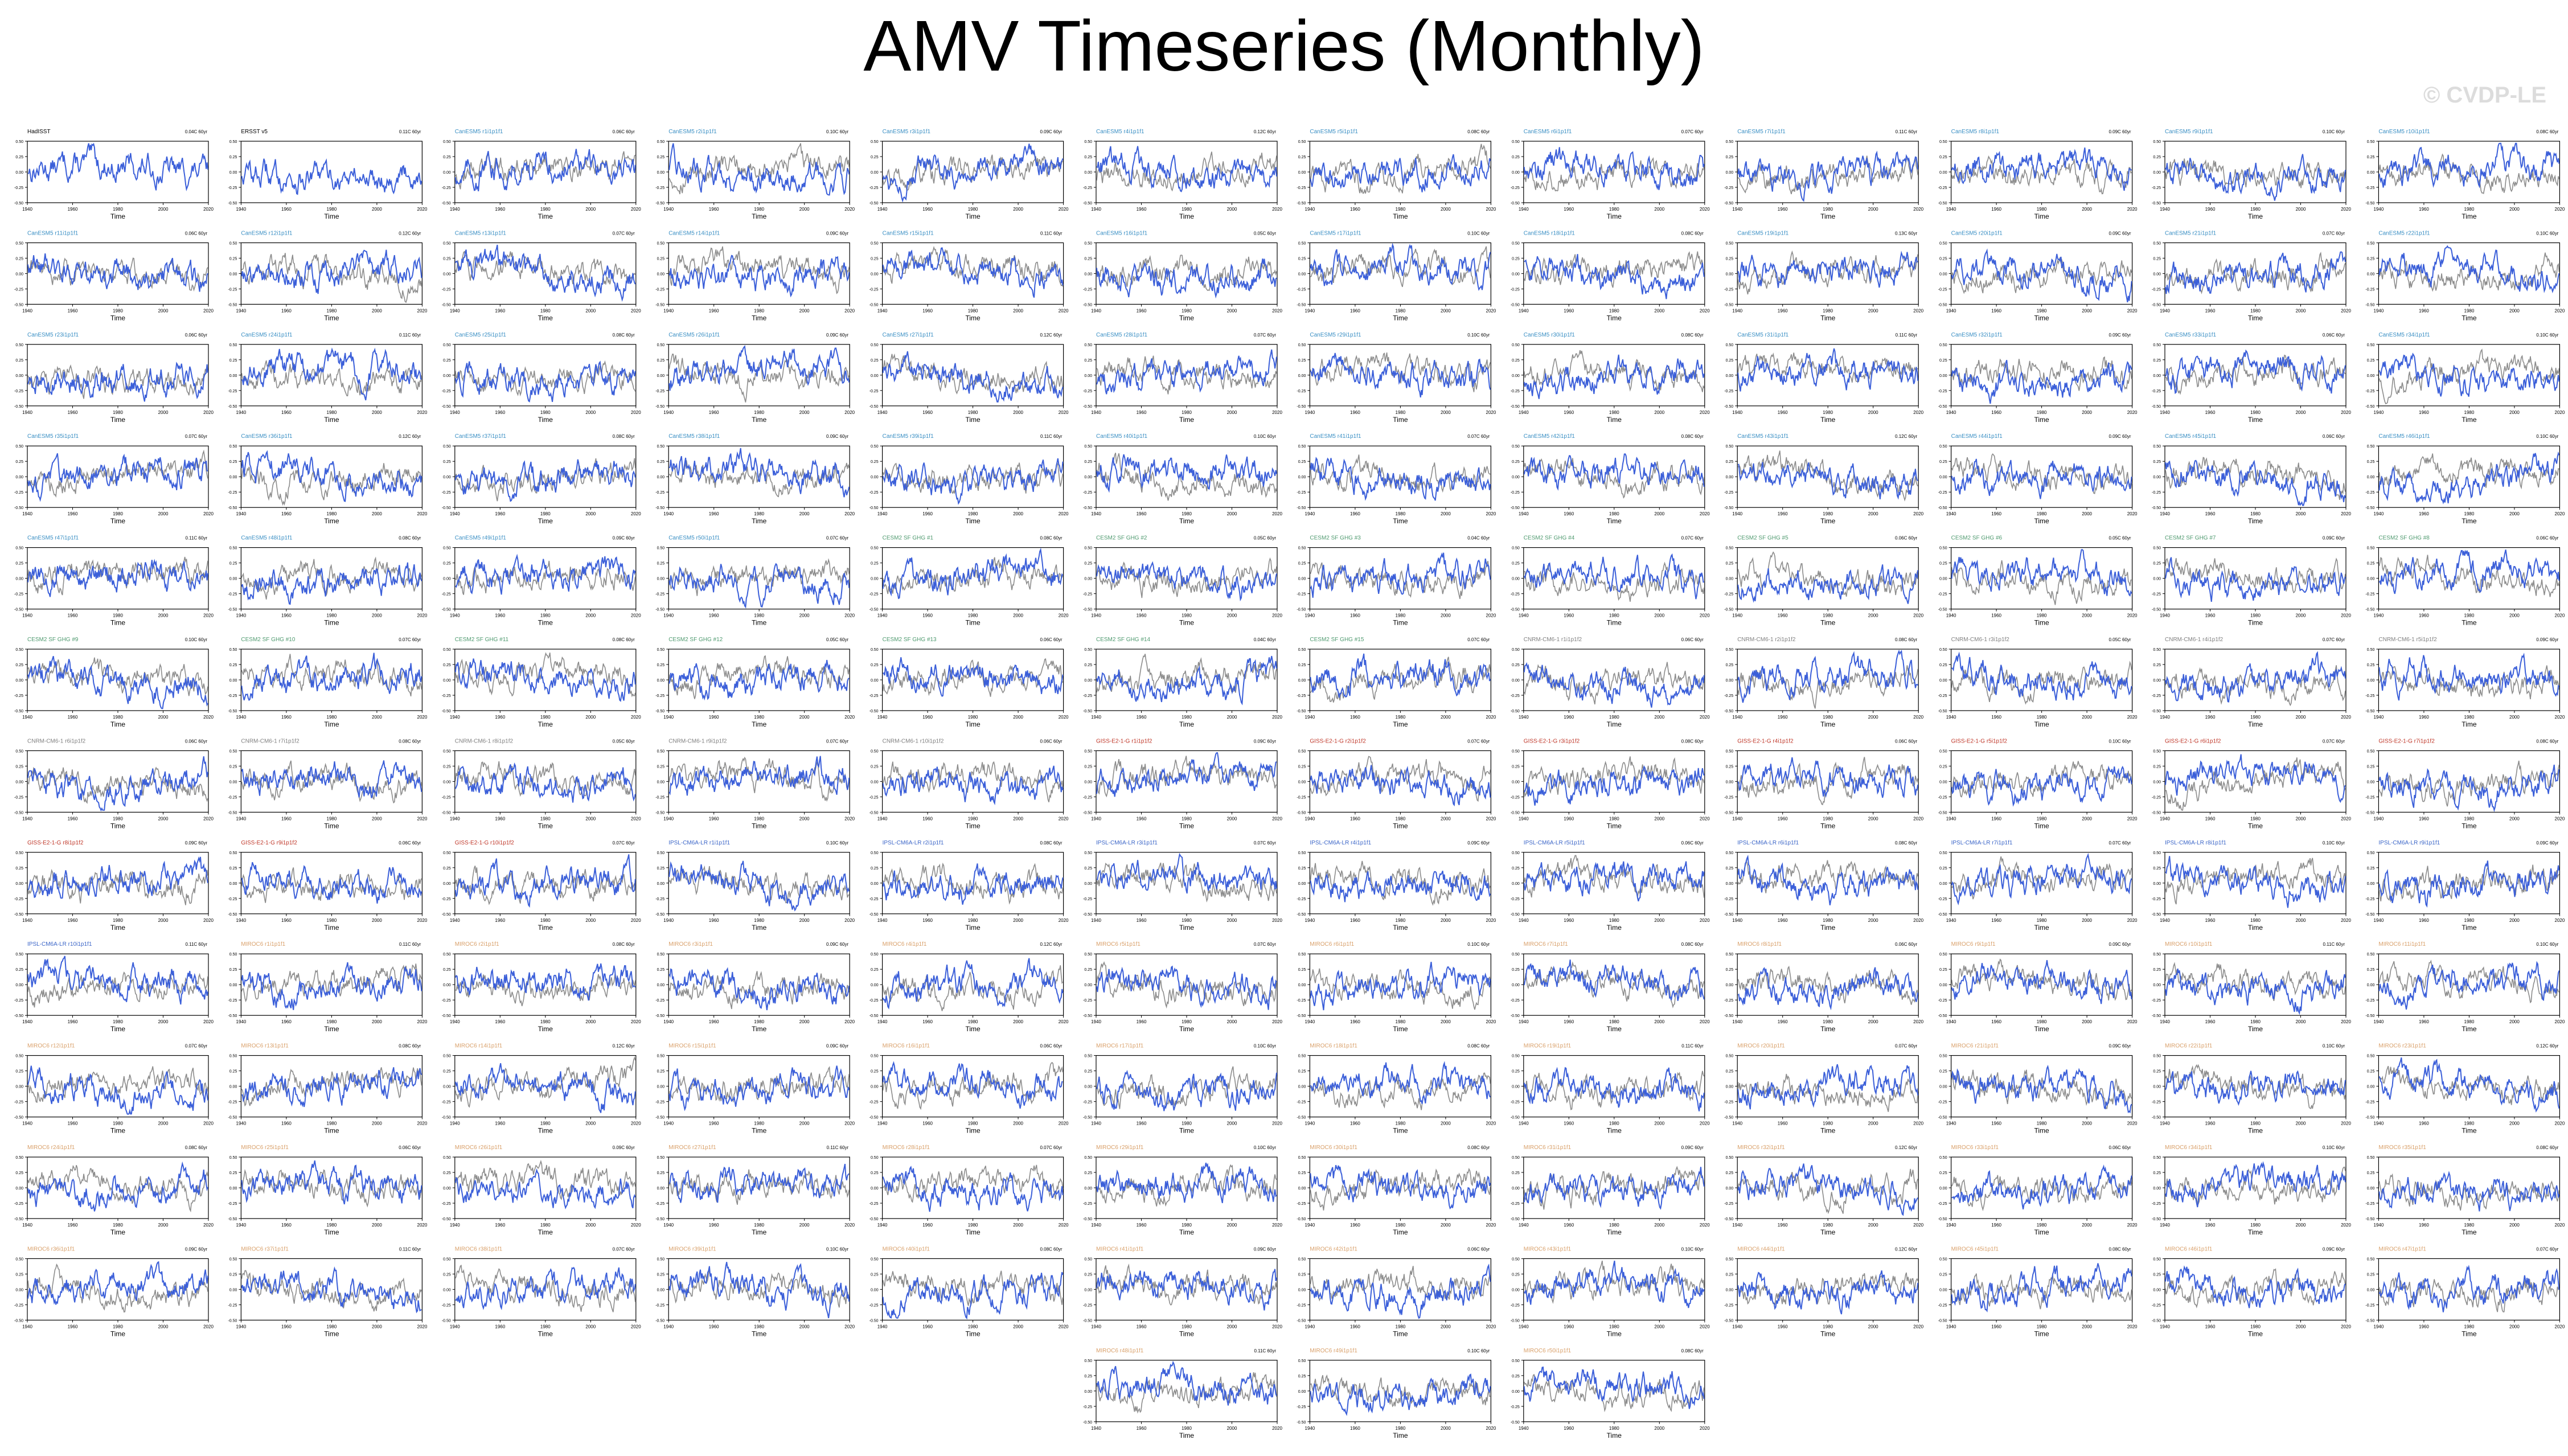 The width and height of the screenshot is (2568, 1456). What do you see at coordinates (2402, 1148) in the screenshot?
I see `panel-title: MIROC6 r35i1p1f1` at bounding box center [2402, 1148].